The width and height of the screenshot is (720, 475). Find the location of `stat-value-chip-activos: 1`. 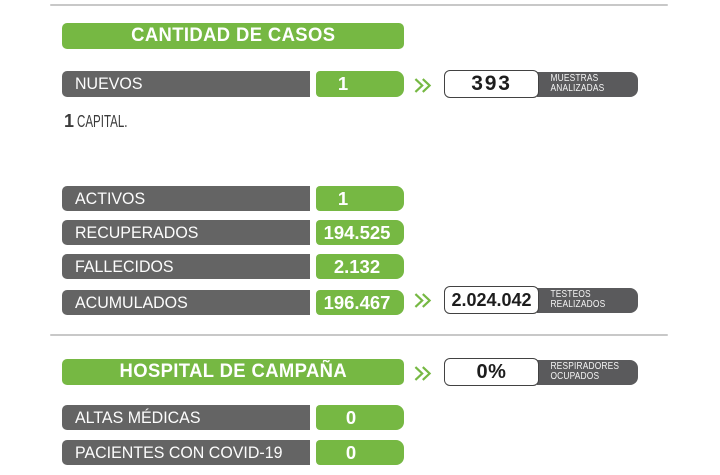

stat-value-chip-activos: 1 is located at coordinates (360, 198).